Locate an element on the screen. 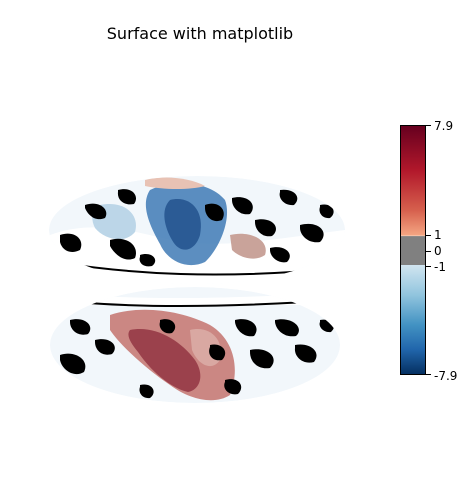  figure-title: Surface with matplotlib is located at coordinates (200, 33).